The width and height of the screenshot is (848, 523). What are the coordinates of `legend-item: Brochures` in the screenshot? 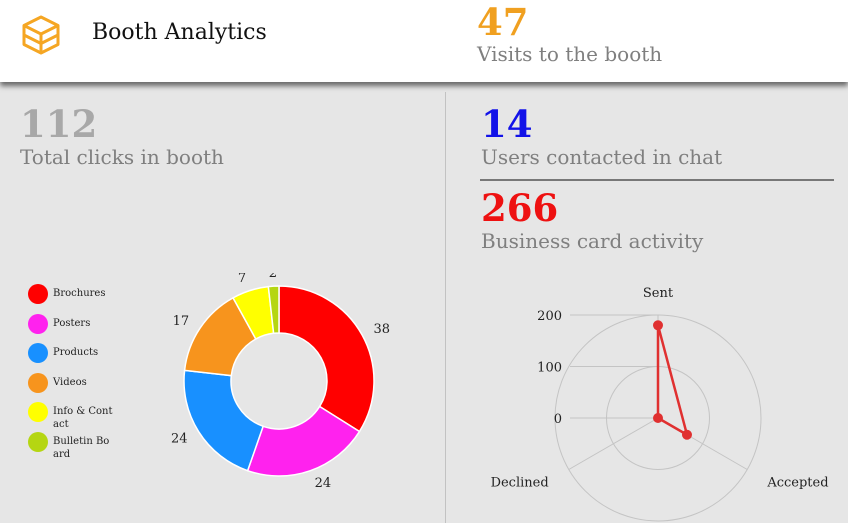 It's located at (83, 299).